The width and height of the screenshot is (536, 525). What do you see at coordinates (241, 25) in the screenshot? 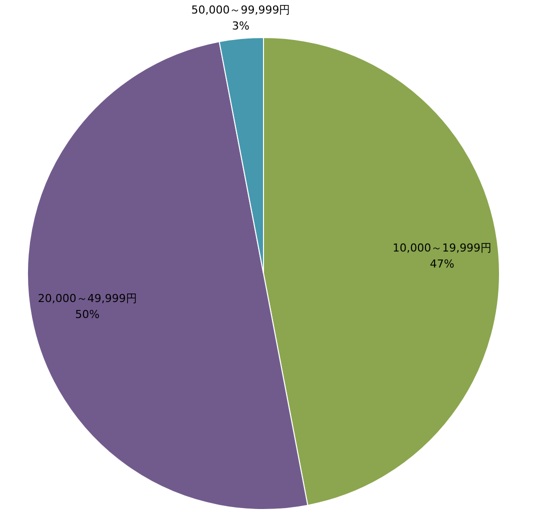
I see `data-label: 3%` at bounding box center [241, 25].